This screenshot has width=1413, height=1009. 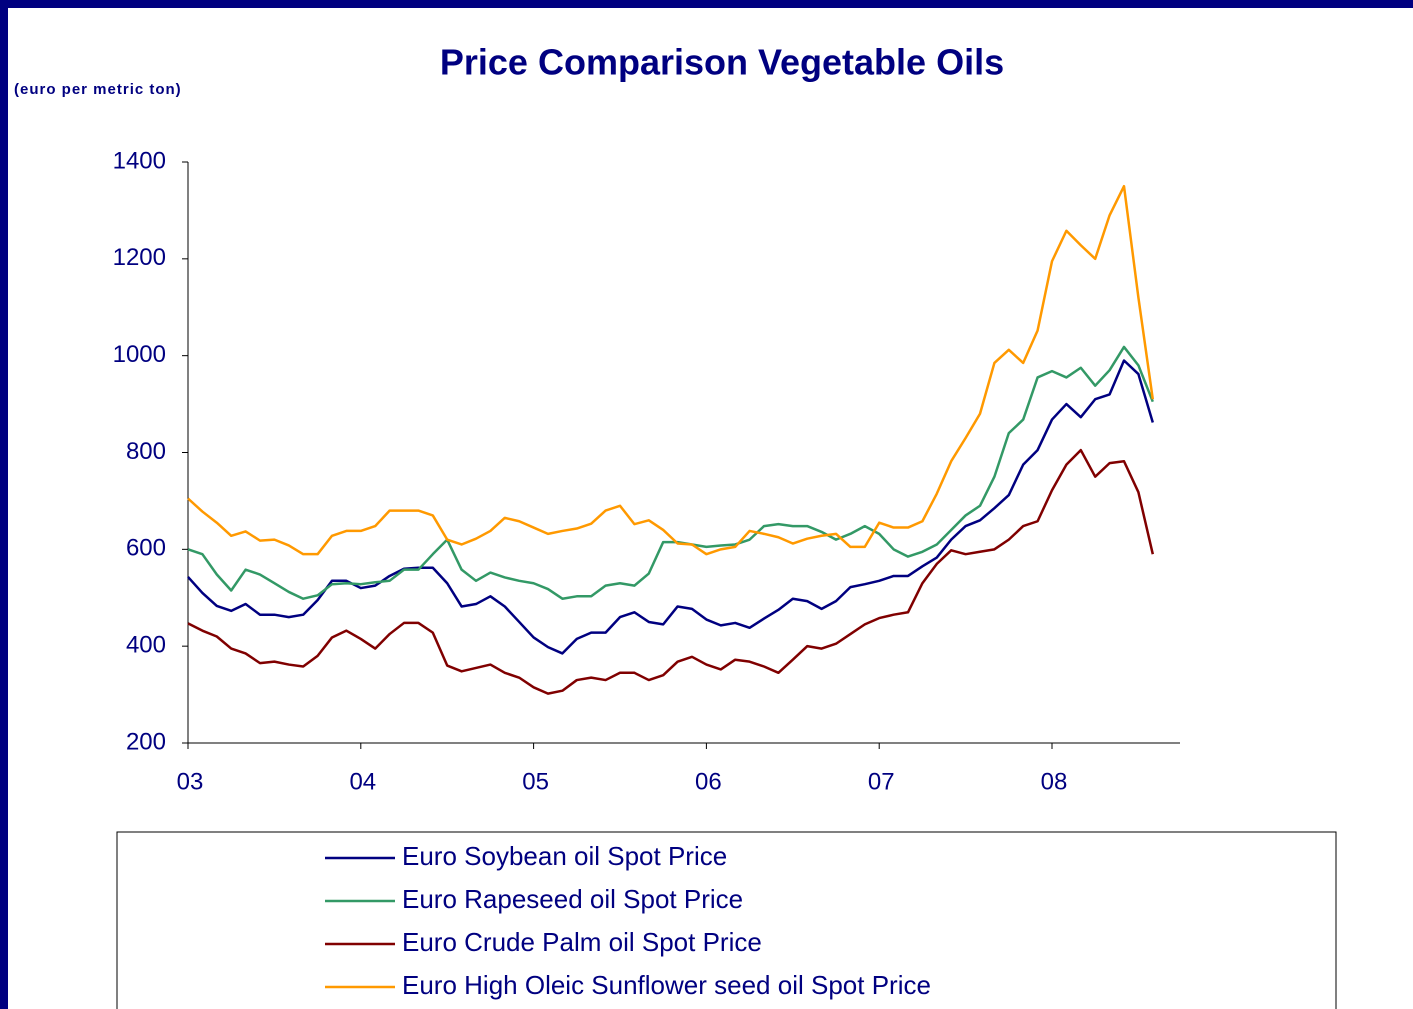 What do you see at coordinates (535, 781) in the screenshot?
I see `x-tick-label: 05` at bounding box center [535, 781].